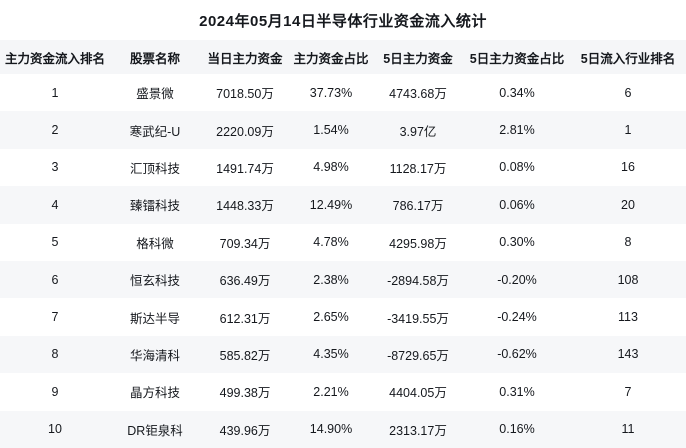 The width and height of the screenshot is (686, 448). I want to click on cell-5day-industry-rank: 113, so click(628, 317).